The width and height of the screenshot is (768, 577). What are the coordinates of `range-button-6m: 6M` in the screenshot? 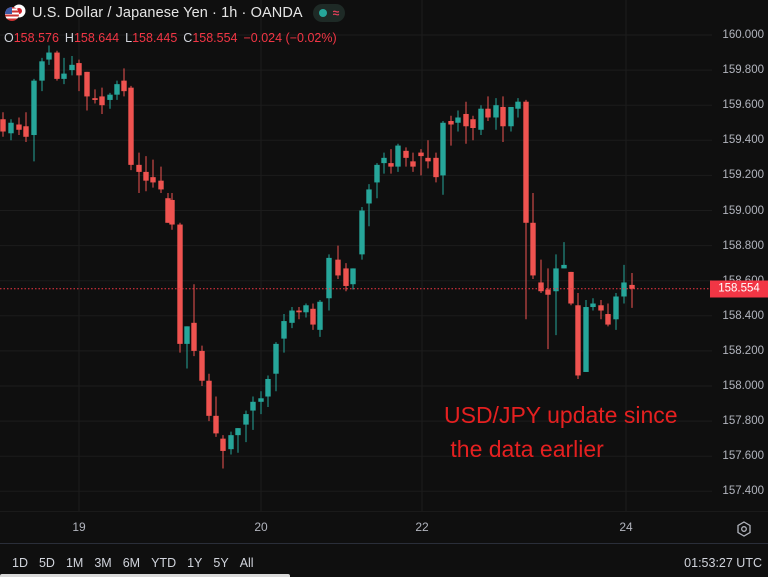 It's located at (131, 563).